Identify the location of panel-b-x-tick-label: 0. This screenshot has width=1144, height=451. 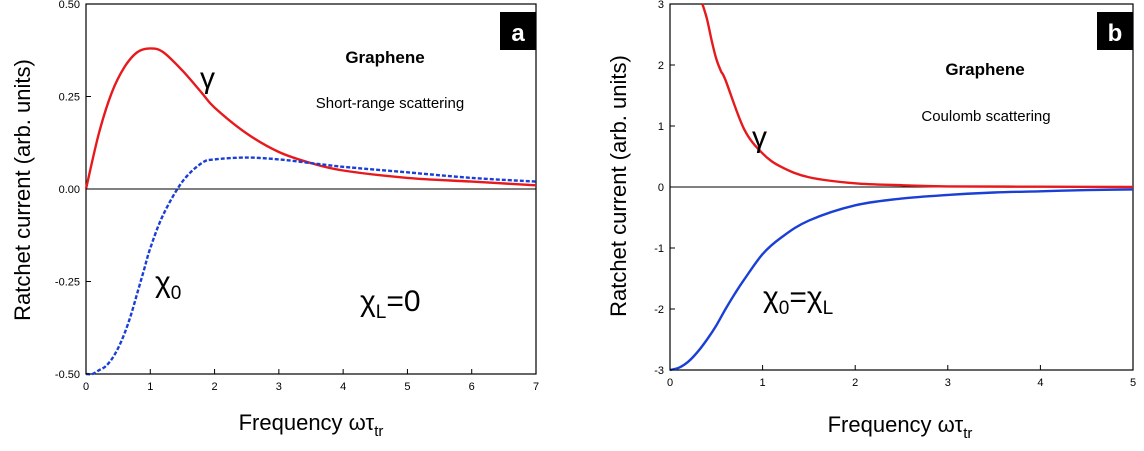
(670, 383).